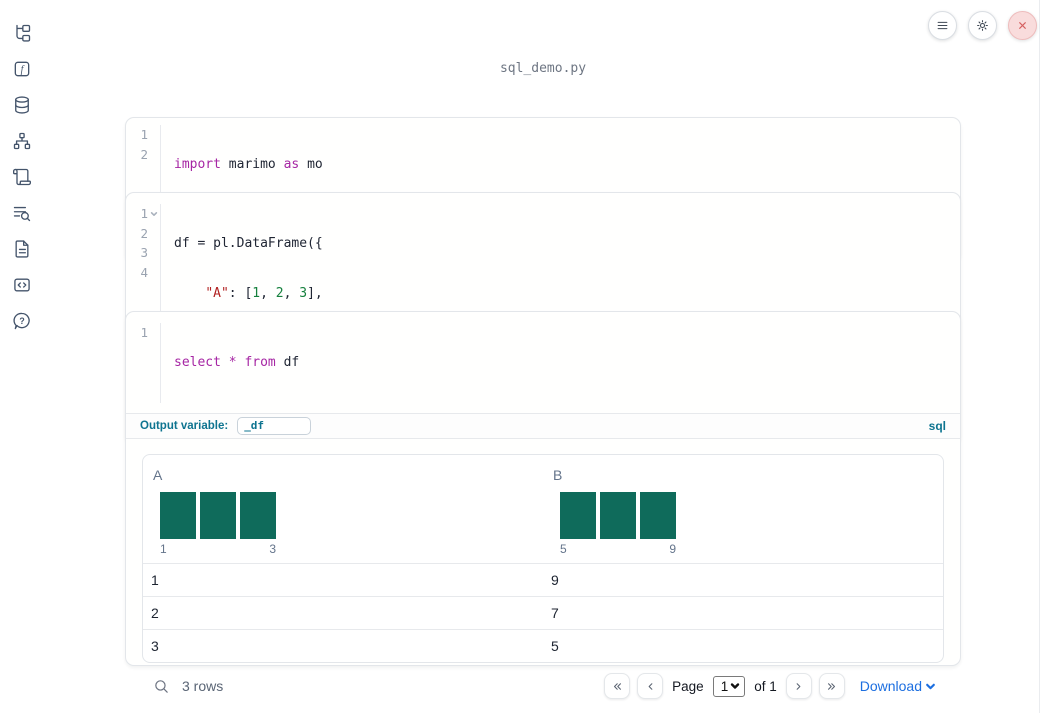  What do you see at coordinates (291, 164) in the screenshot?
I see `code-token: as` at bounding box center [291, 164].